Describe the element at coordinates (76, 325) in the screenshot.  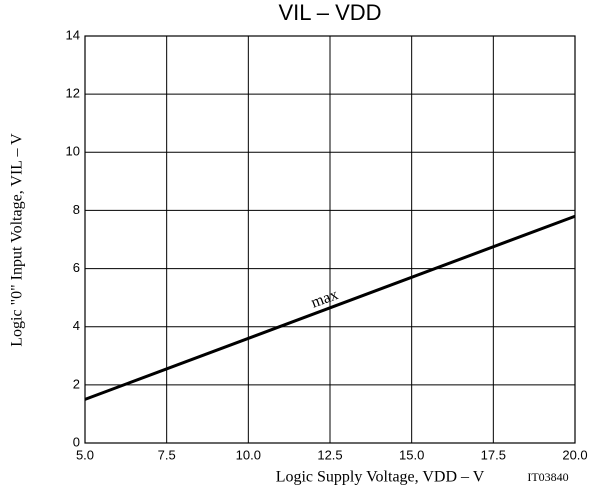
I see `y-tick-label: 4` at that location.